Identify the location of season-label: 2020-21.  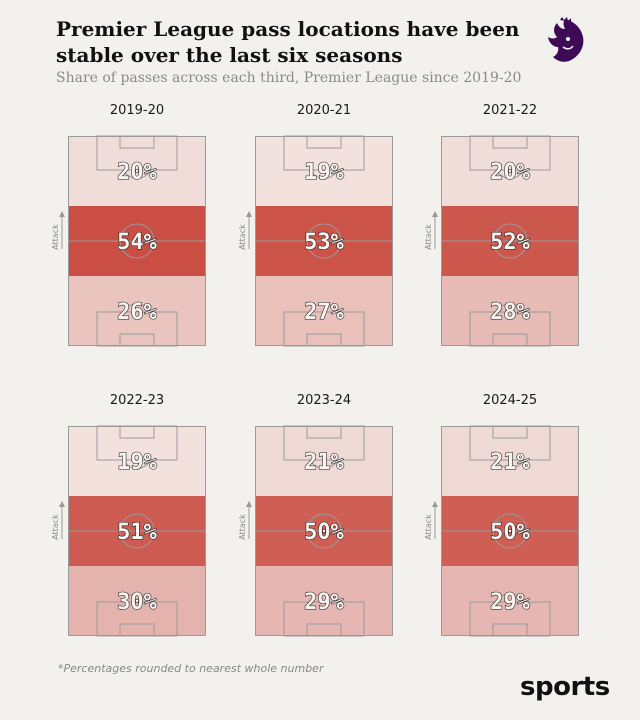
(324, 110).